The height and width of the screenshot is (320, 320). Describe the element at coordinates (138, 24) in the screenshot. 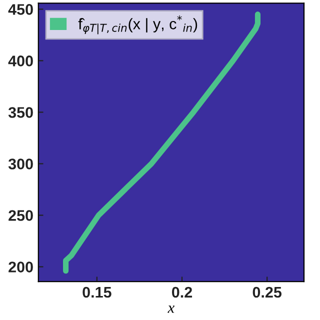

I see `legend-label: f̂$_{φT|T,cin}$(x | y, c$^{*}$$_{in}$)` at that location.